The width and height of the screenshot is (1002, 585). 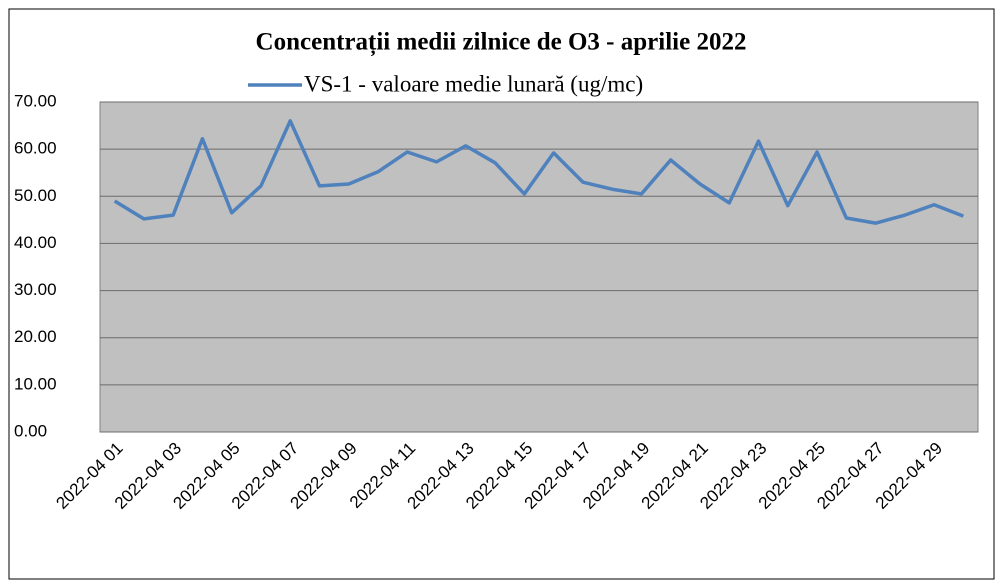 I want to click on y-tick-label: 20.00, so click(x=35, y=336).